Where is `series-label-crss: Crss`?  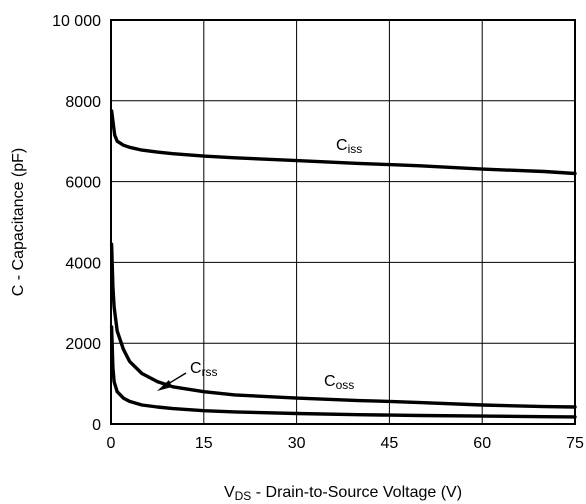
series-label-crss: Crss is located at coordinates (204, 369).